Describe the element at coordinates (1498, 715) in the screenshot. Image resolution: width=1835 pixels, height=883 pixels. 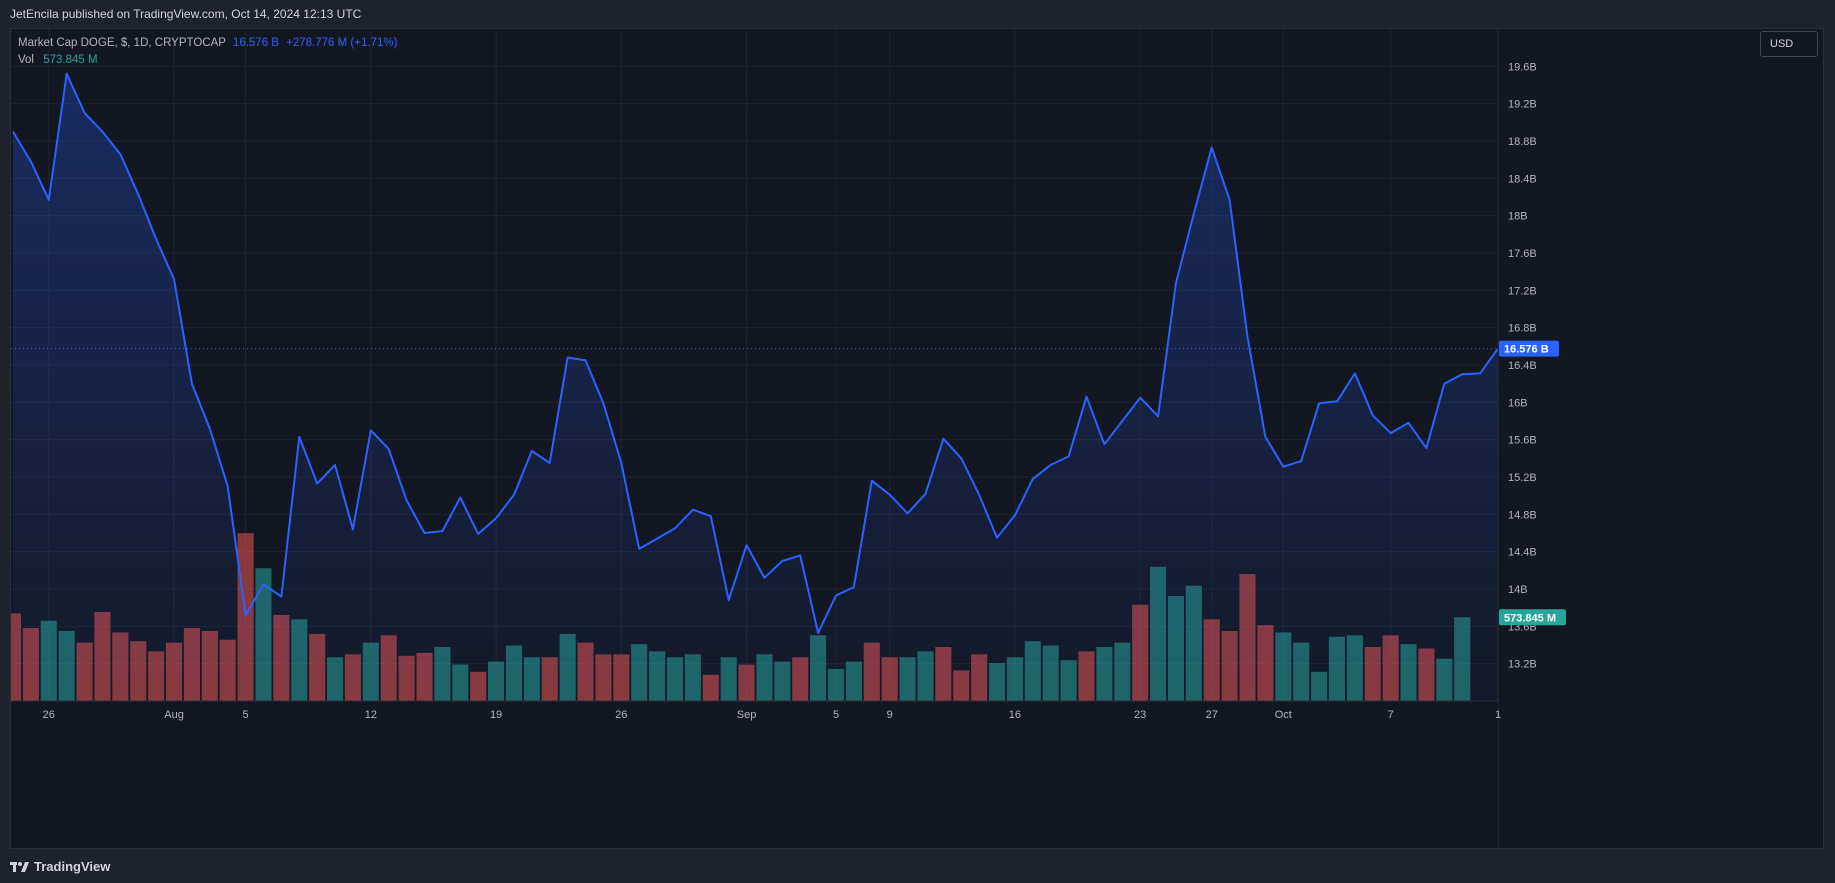
I see `time-tick-label: 1` at that location.